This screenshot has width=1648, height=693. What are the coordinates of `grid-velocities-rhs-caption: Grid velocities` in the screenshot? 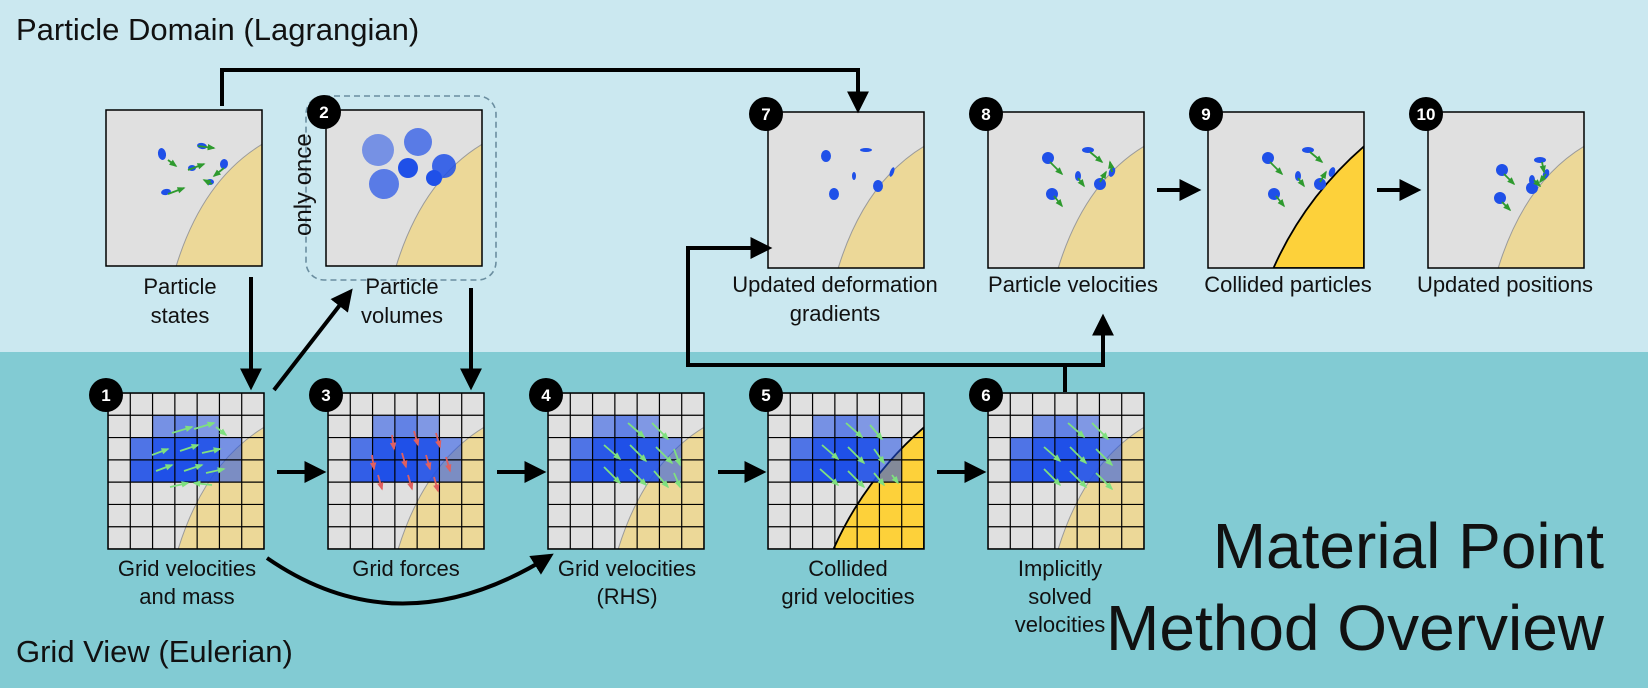 It's located at (627, 568).